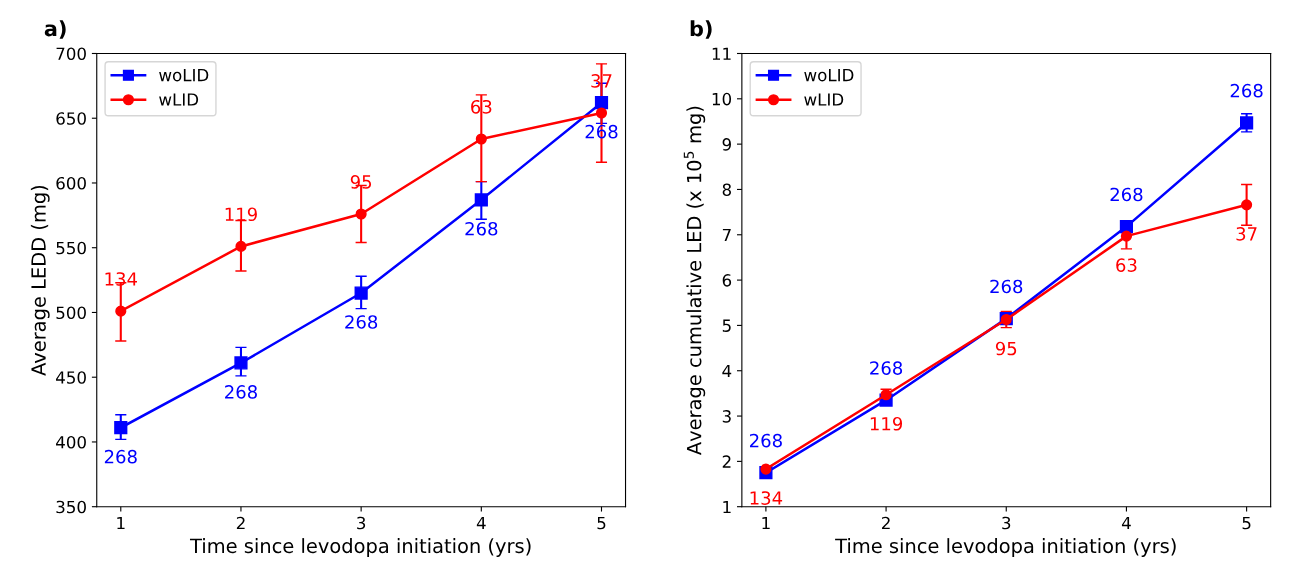  What do you see at coordinates (701, 29) in the screenshot?
I see `chart-title: b)` at bounding box center [701, 29].